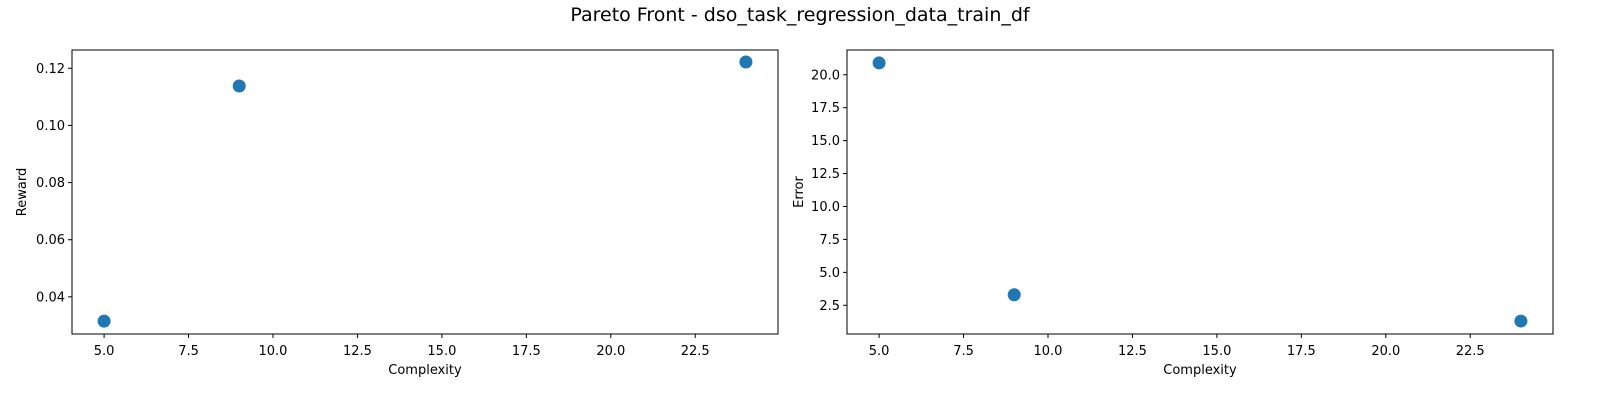 The image size is (1600, 404). Describe the element at coordinates (50, 297) in the screenshot. I see `y-tick-label: 0.04` at that location.